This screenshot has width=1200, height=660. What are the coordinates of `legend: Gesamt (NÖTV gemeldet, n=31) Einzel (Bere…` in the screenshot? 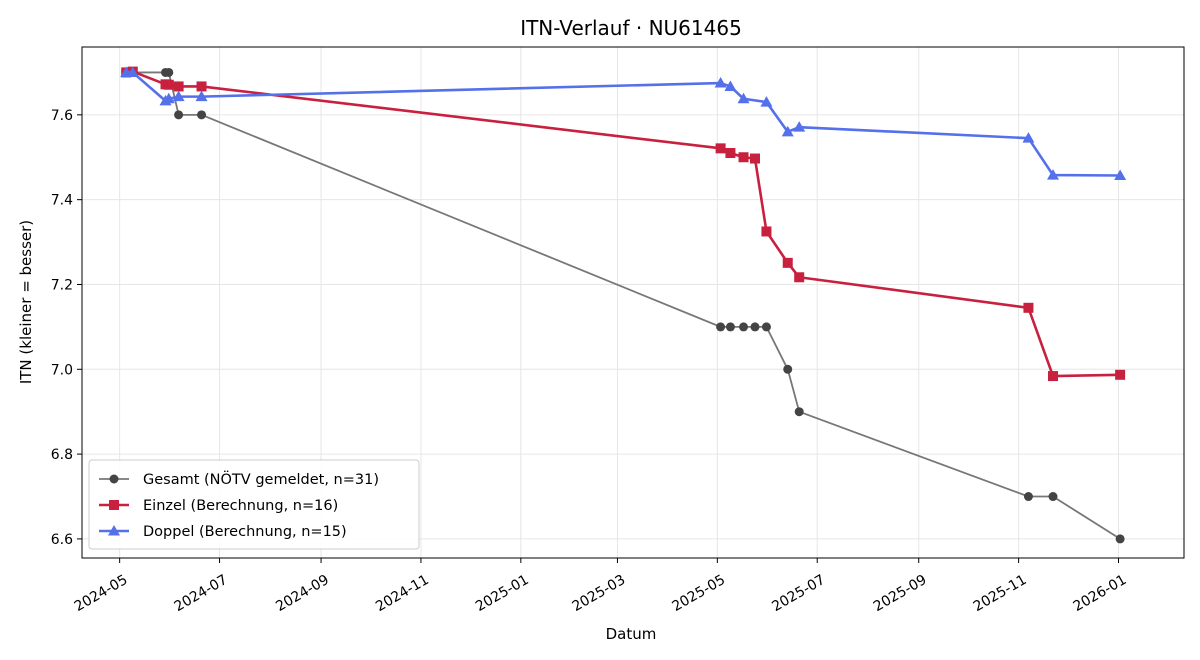 It's located at (254, 504).